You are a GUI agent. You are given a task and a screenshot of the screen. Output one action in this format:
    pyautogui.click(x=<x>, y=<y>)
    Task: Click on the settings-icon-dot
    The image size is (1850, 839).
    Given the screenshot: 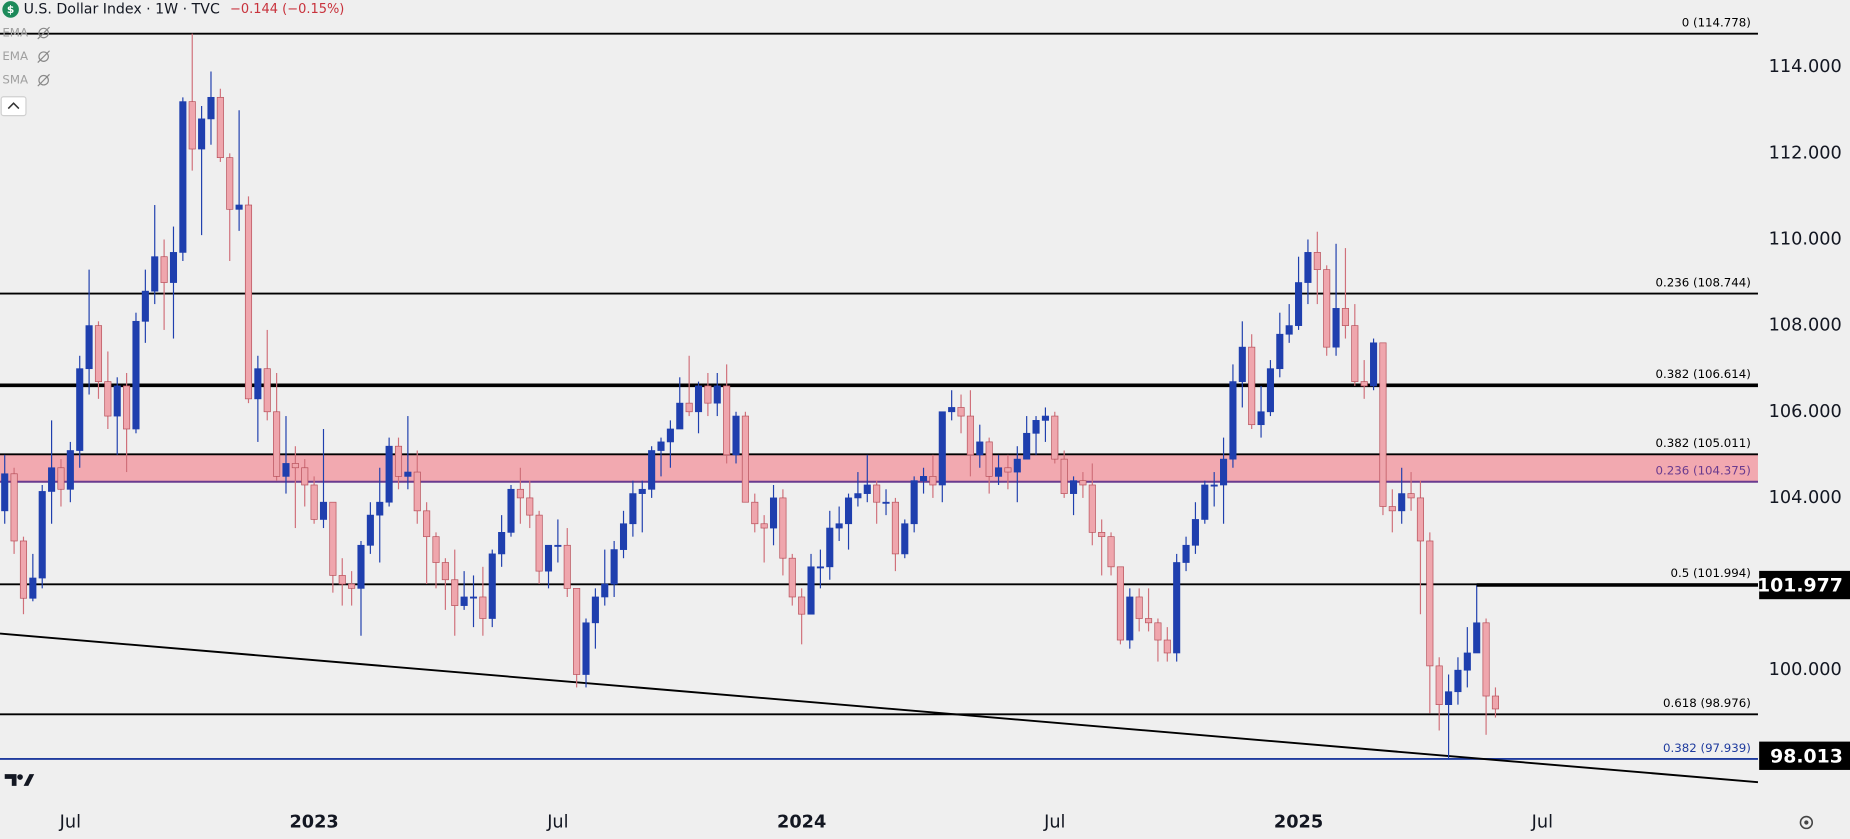 What is the action you would take?
    pyautogui.click(x=1806, y=822)
    